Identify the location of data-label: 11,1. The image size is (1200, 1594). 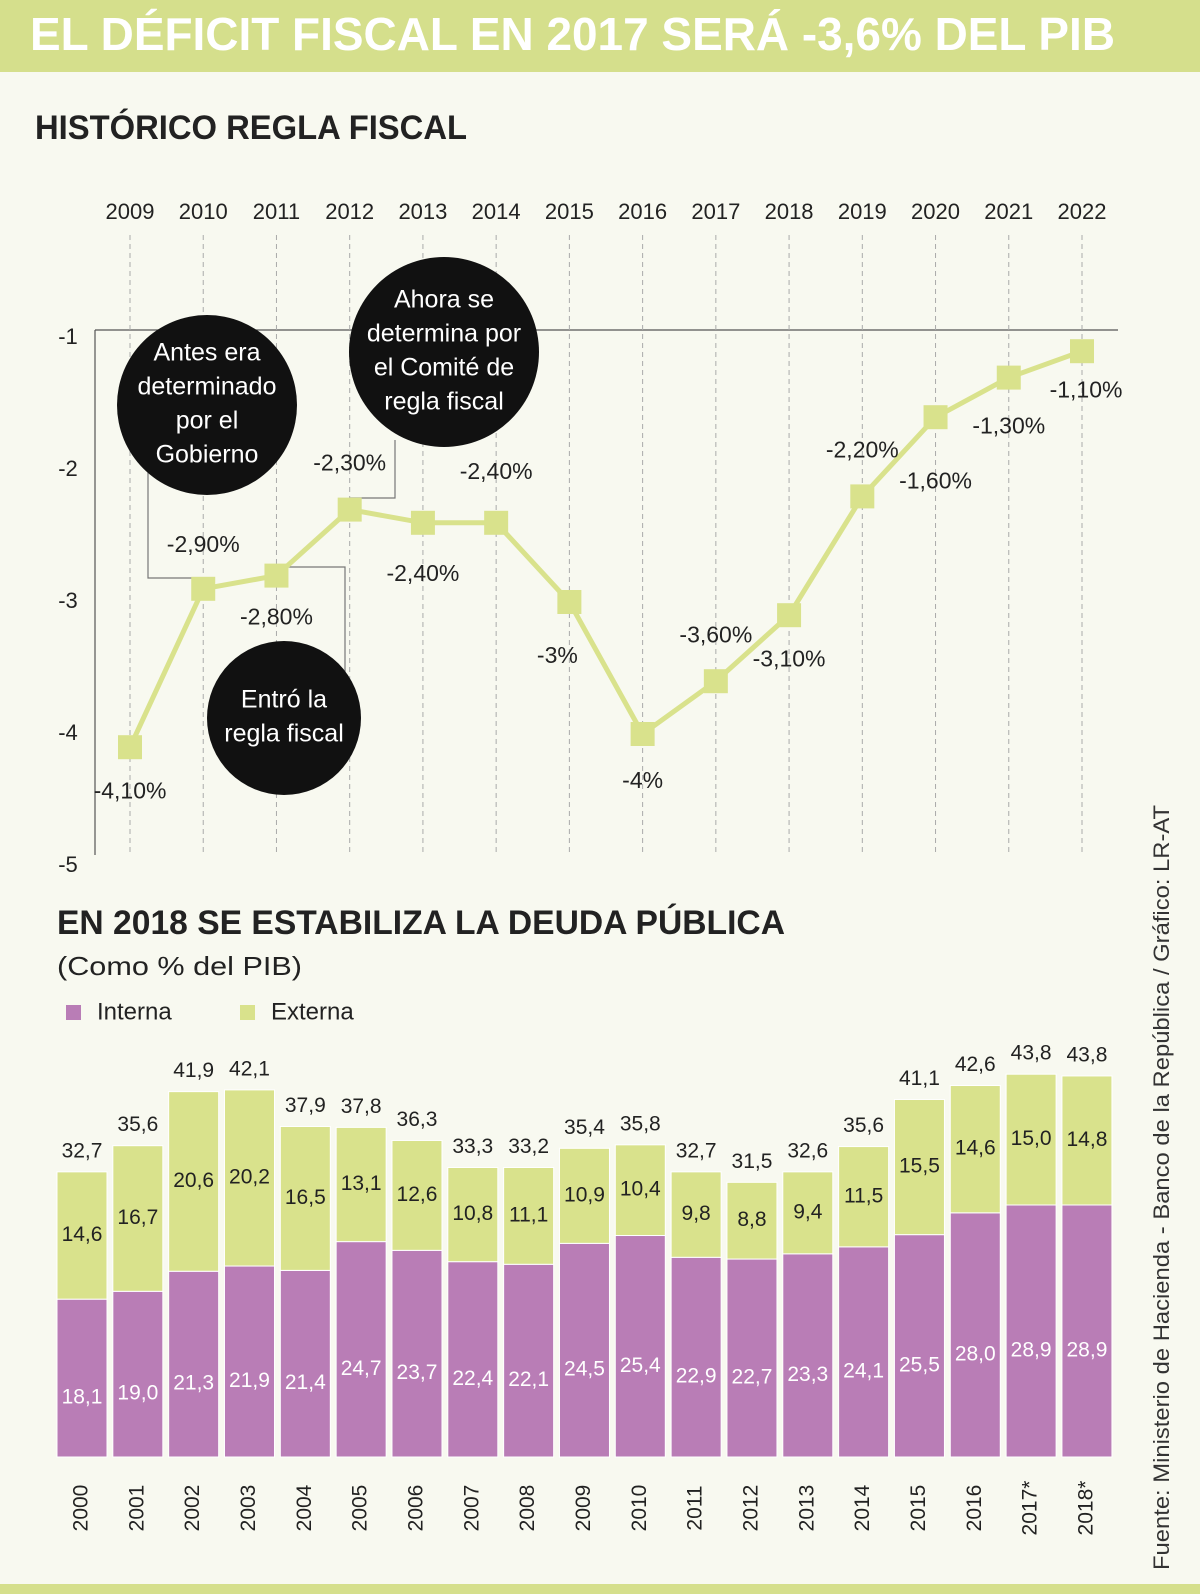
(528, 1214).